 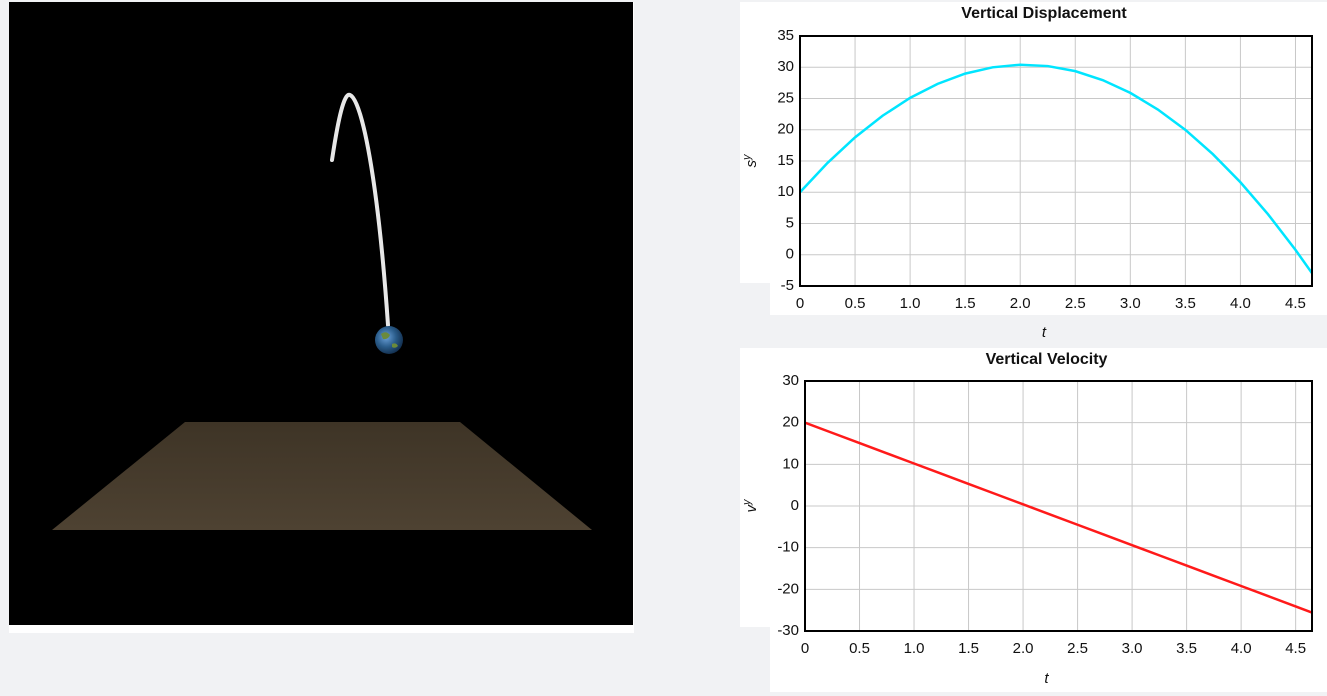 I want to click on ball, so click(x=389, y=340).